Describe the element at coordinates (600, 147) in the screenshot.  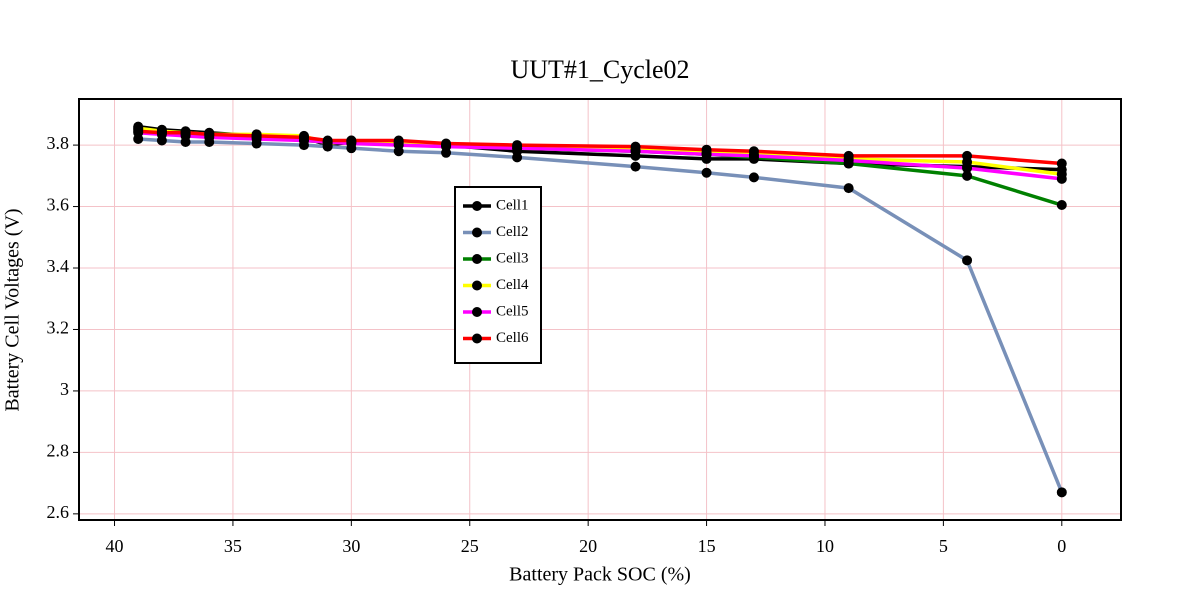
I see `series-line` at that location.